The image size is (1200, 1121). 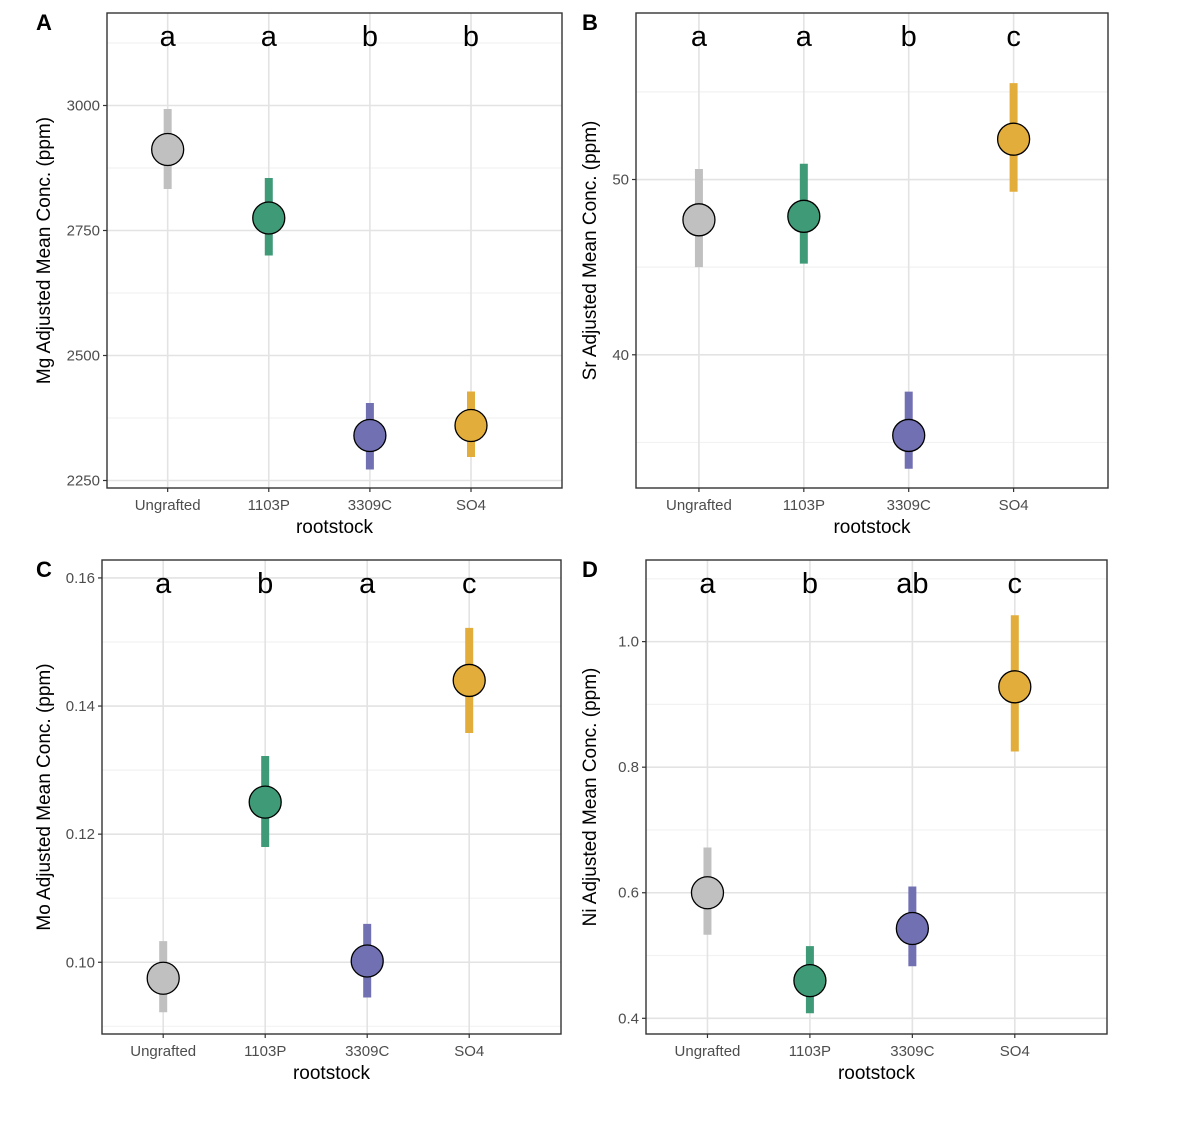 What do you see at coordinates (628, 893) in the screenshot?
I see `y-tick-label: 0.6` at bounding box center [628, 893].